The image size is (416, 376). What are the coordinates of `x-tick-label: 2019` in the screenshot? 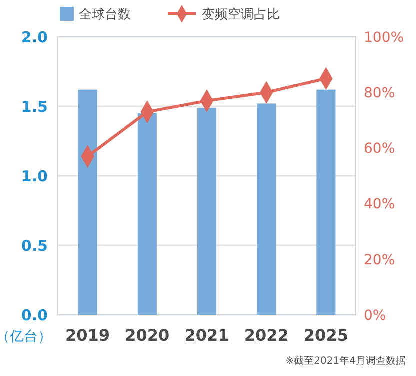 It's located at (88, 335).